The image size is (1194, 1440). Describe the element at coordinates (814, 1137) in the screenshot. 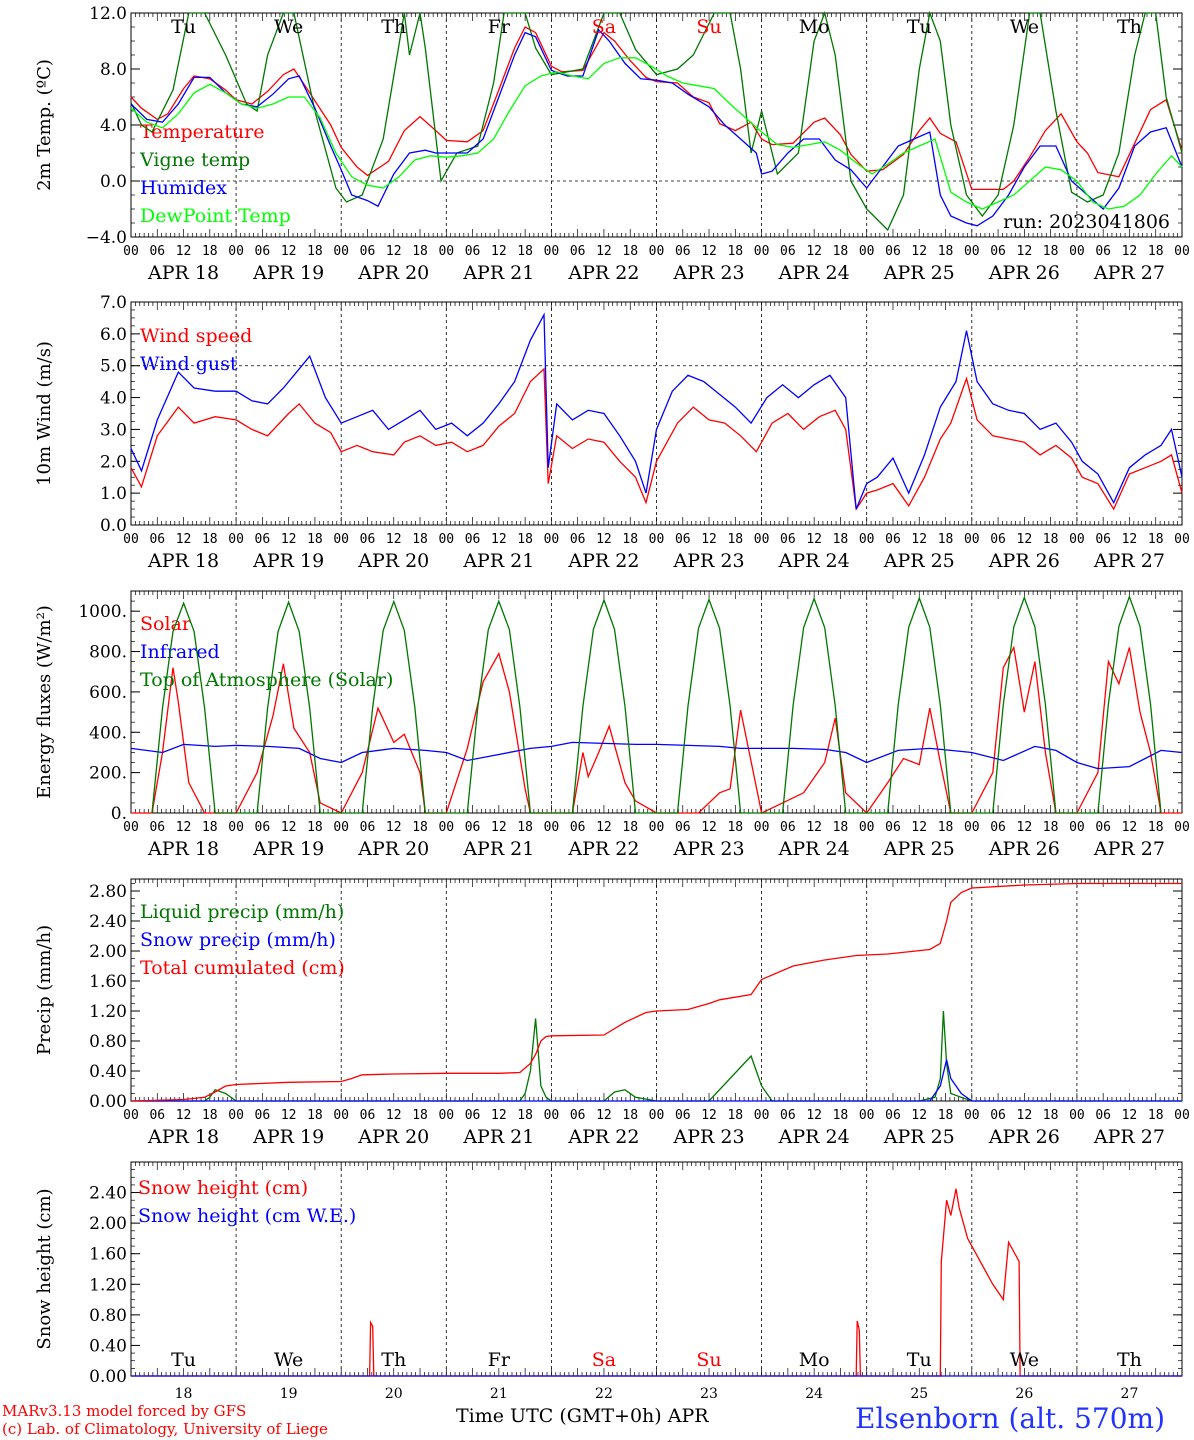

I see `date-label: APR 24` at that location.